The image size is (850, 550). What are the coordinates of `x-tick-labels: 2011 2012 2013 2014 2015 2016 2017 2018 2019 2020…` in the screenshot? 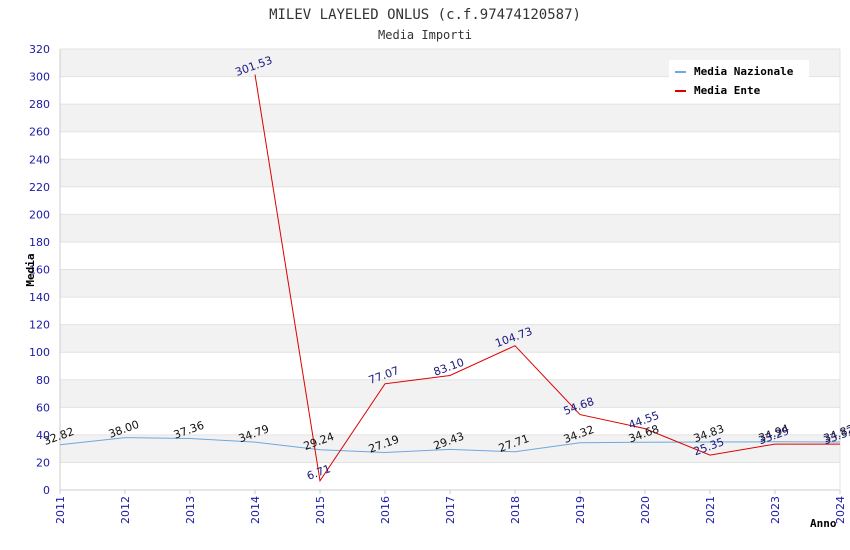 It's located at (450, 507).